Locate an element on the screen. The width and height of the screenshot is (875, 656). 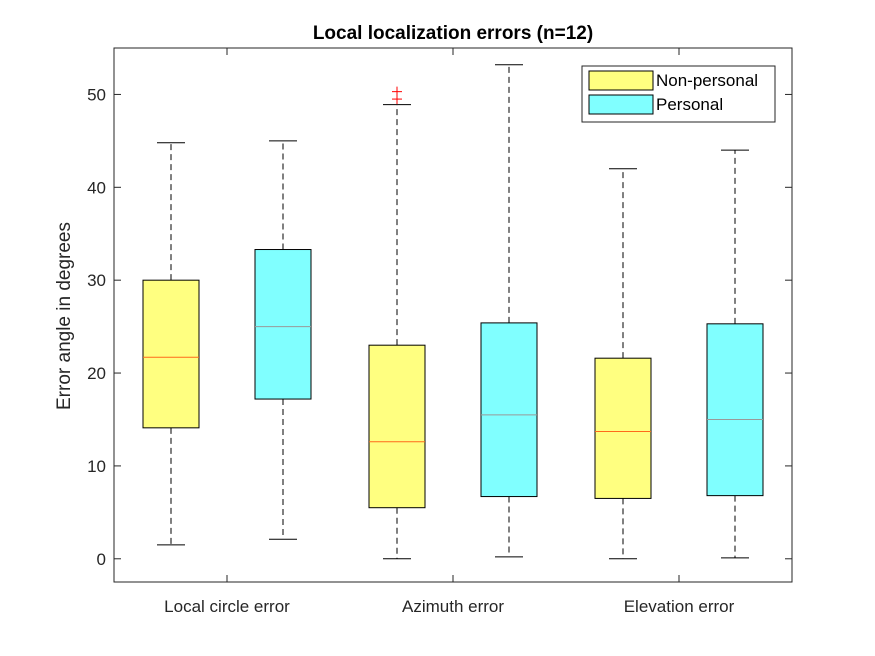
legend-label: Personal is located at coordinates (689, 104).